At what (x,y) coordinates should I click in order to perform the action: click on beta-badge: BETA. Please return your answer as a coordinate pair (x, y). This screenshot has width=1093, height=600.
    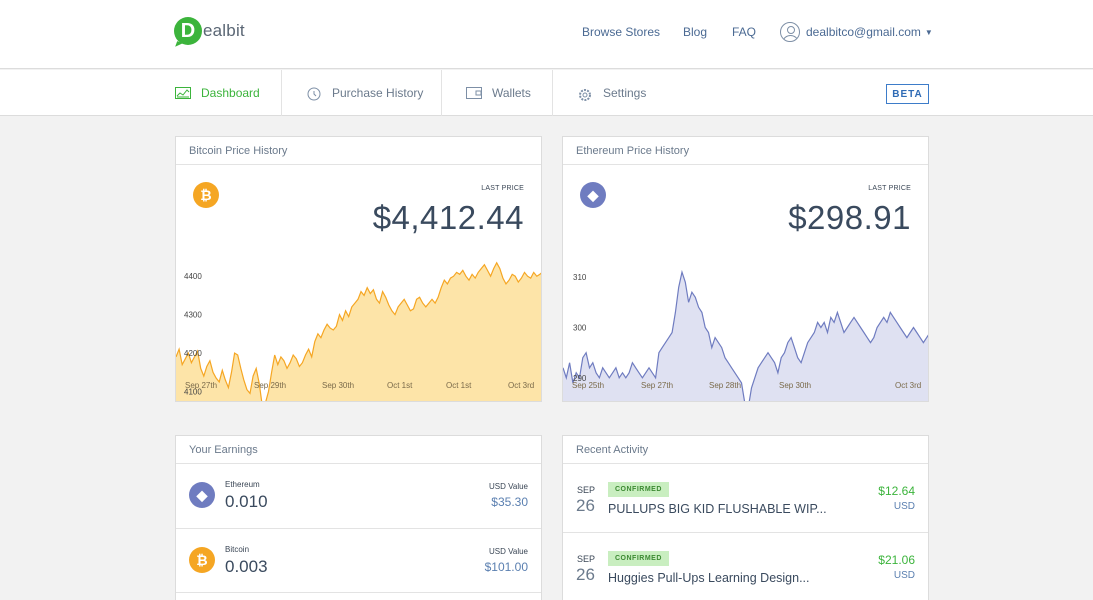
    Looking at the image, I should click on (907, 94).